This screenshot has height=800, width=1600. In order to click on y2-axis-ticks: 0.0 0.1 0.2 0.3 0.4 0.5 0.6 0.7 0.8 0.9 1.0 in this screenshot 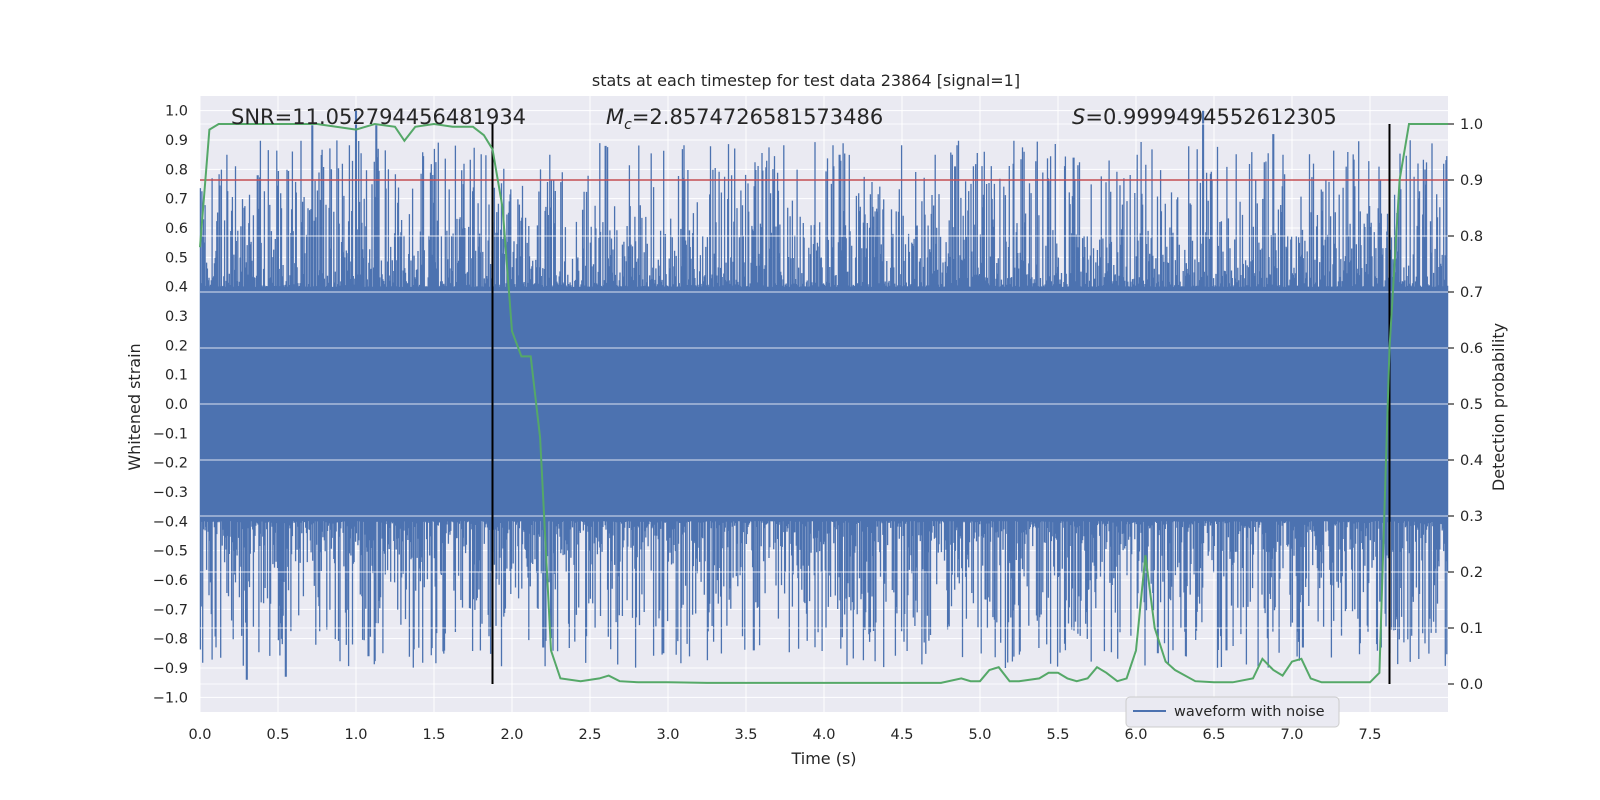, I will do `click(1465, 405)`.